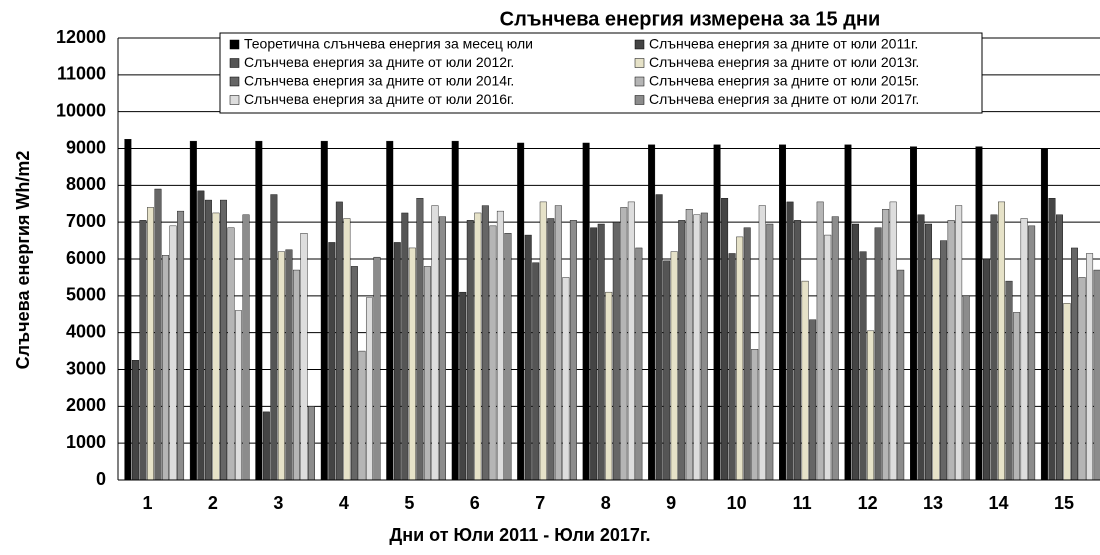 The height and width of the screenshot is (555, 1100). I want to click on legend-label: Слънчева енергия за дните от юли 2014г., so click(379, 81).